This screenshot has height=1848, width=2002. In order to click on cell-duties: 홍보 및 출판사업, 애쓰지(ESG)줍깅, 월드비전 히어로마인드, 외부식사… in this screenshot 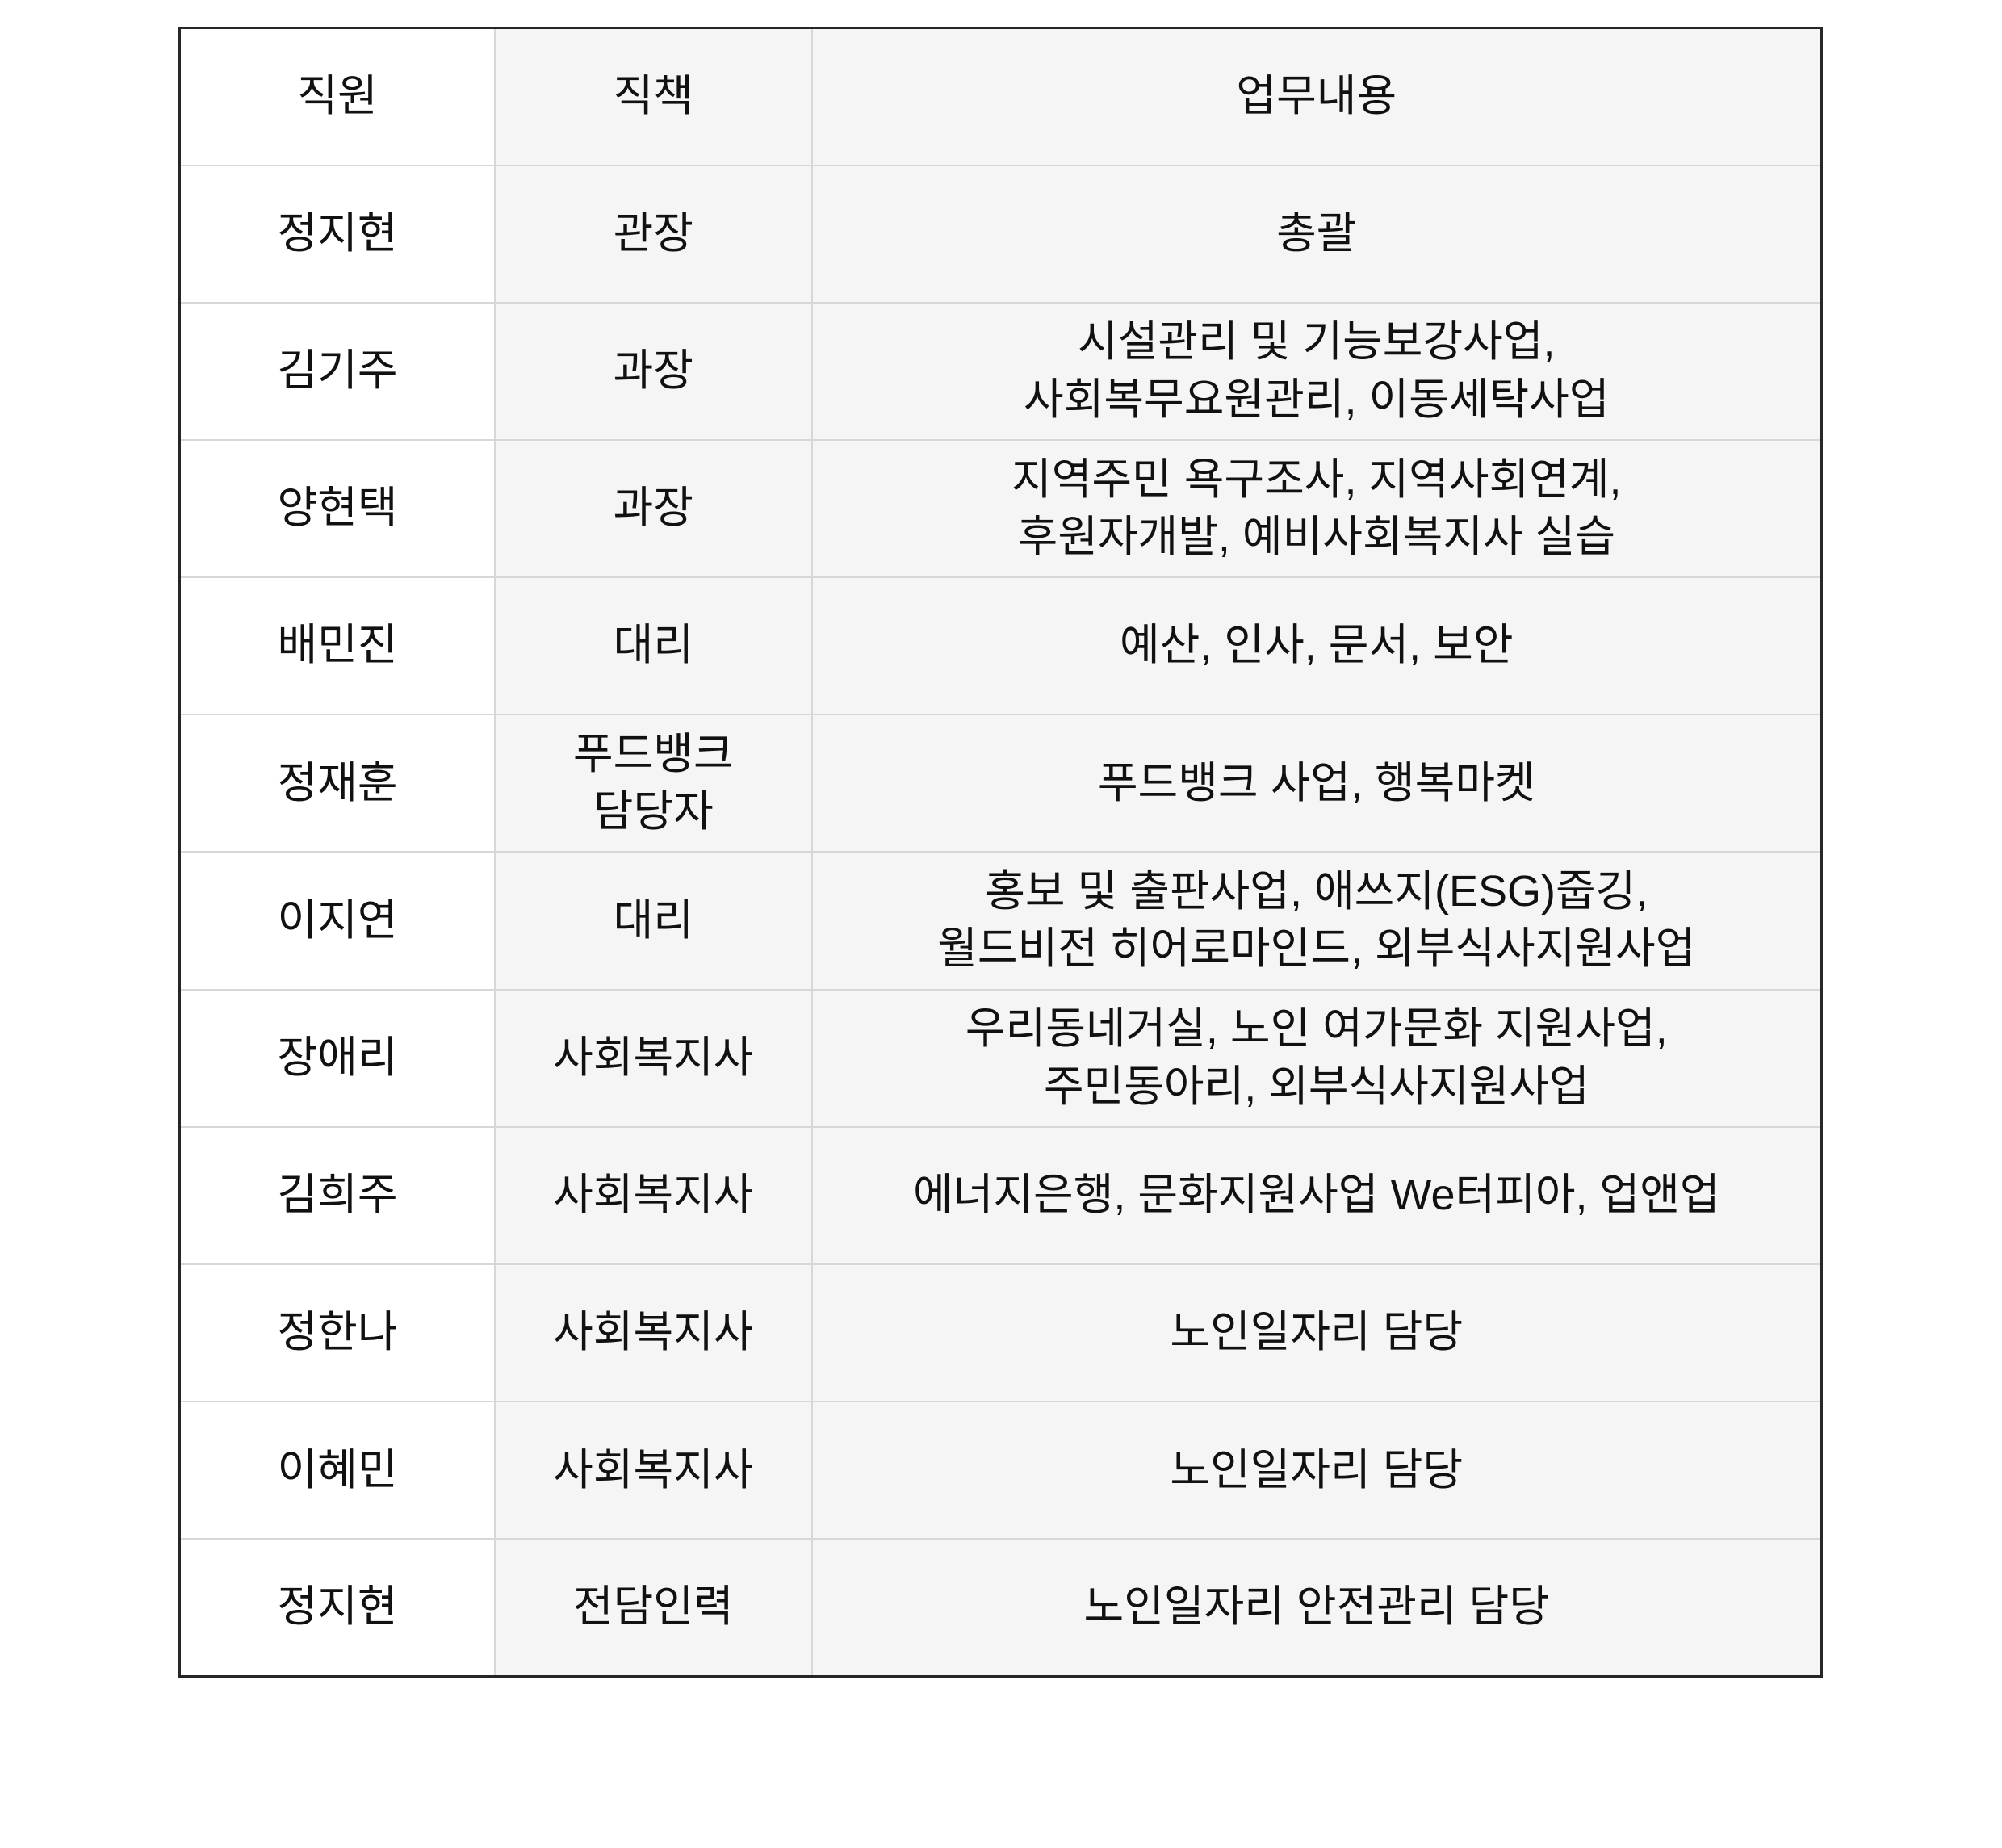, I will do `click(1316, 921)`.